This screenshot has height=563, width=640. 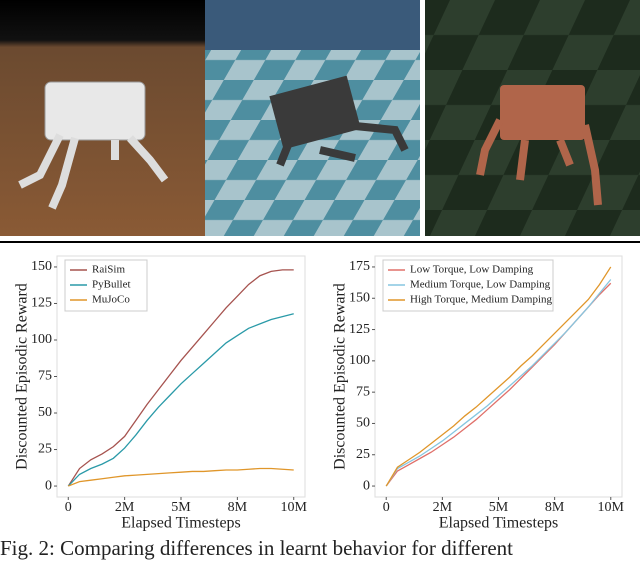 I want to click on robot-orange, so click(x=539, y=145).